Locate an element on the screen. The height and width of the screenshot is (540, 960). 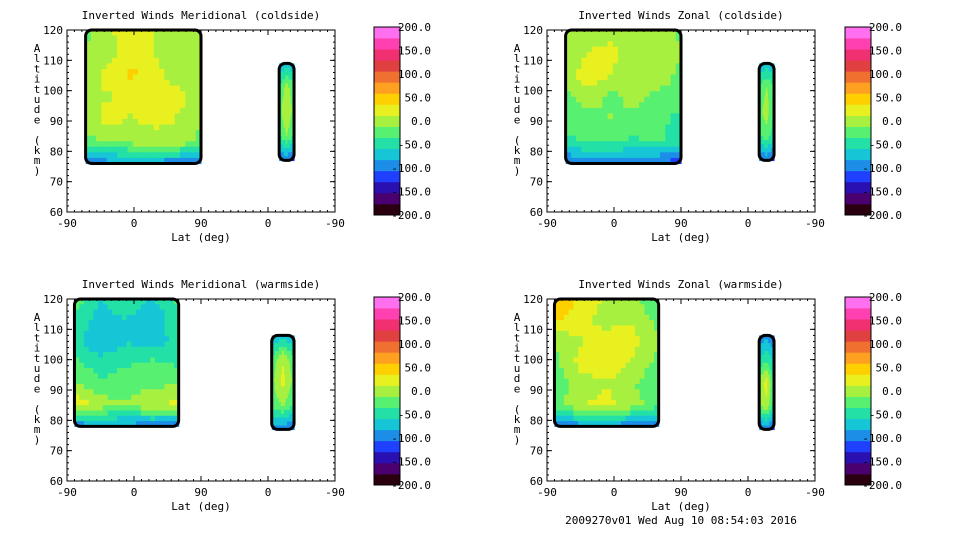
colorbar-tick-label: 0.0 is located at coordinates (421, 391).